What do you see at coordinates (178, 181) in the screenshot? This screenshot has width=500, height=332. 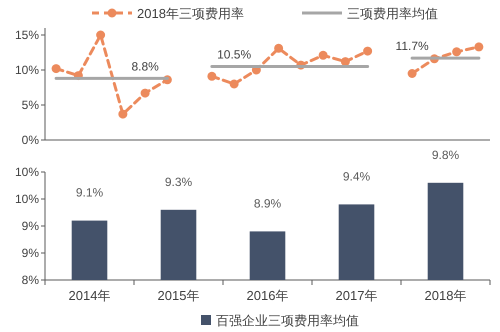 I see `data-label: 9.3%` at bounding box center [178, 181].